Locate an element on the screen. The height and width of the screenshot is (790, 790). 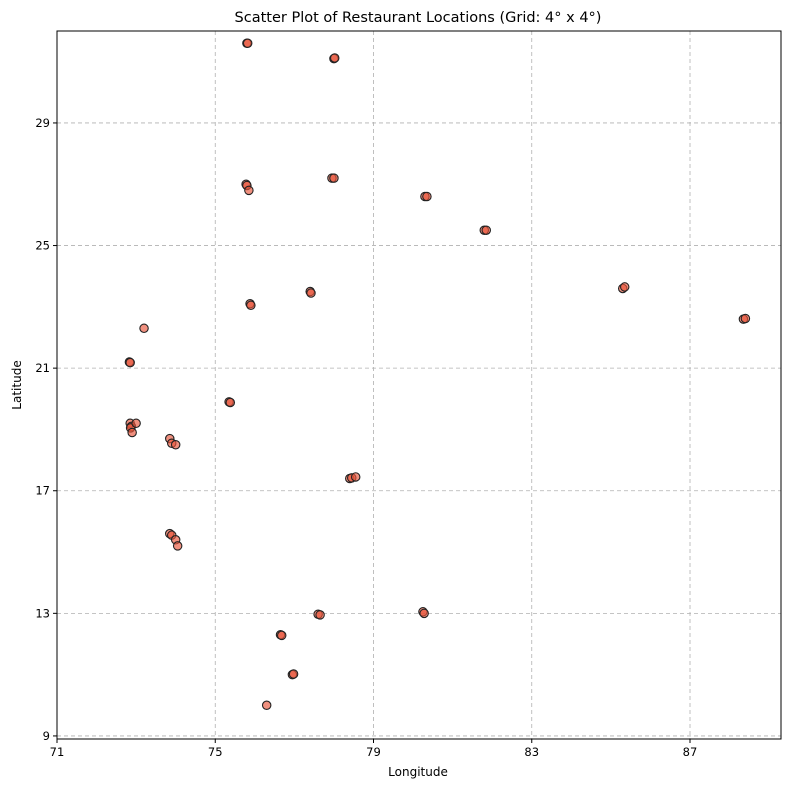
x-tick-label: 71 is located at coordinates (57, 752).